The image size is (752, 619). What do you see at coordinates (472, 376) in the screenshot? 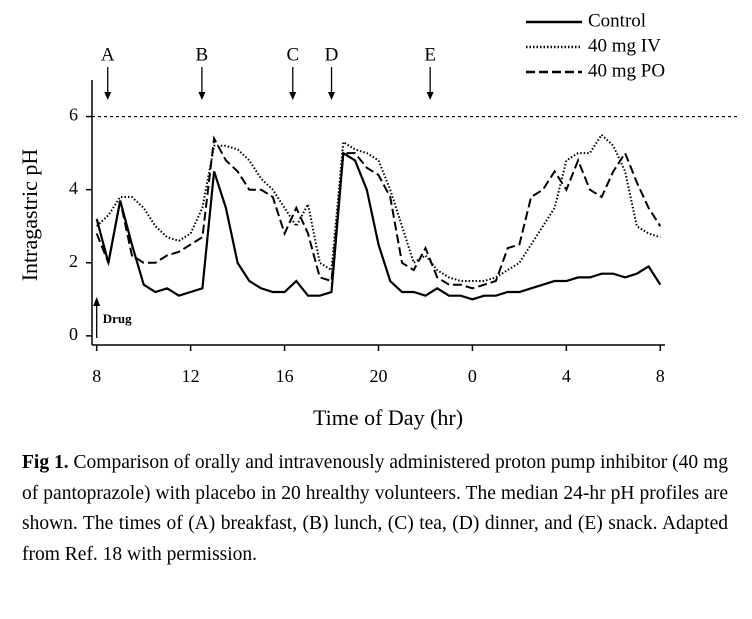
I see `x-tick-label: 0` at bounding box center [472, 376].